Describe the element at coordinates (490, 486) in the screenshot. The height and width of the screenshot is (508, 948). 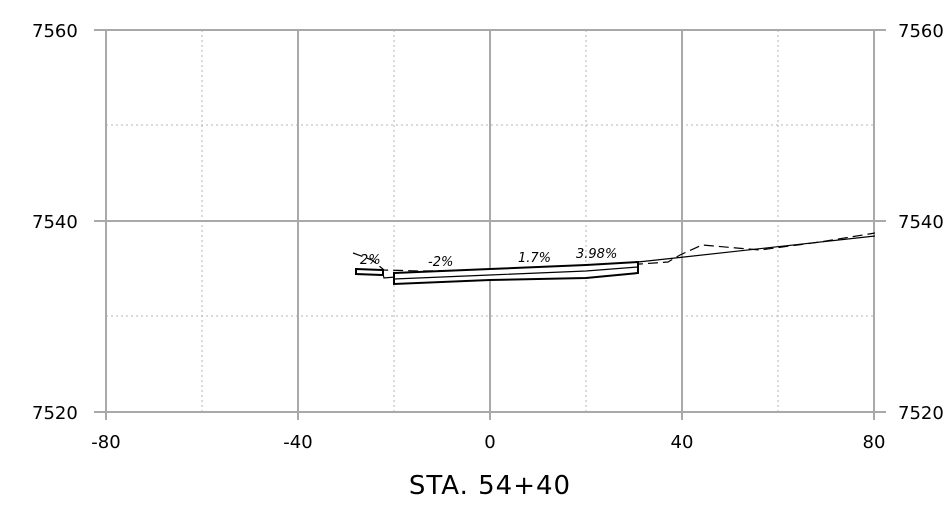
I see `station-title: STA. 54+40` at that location.